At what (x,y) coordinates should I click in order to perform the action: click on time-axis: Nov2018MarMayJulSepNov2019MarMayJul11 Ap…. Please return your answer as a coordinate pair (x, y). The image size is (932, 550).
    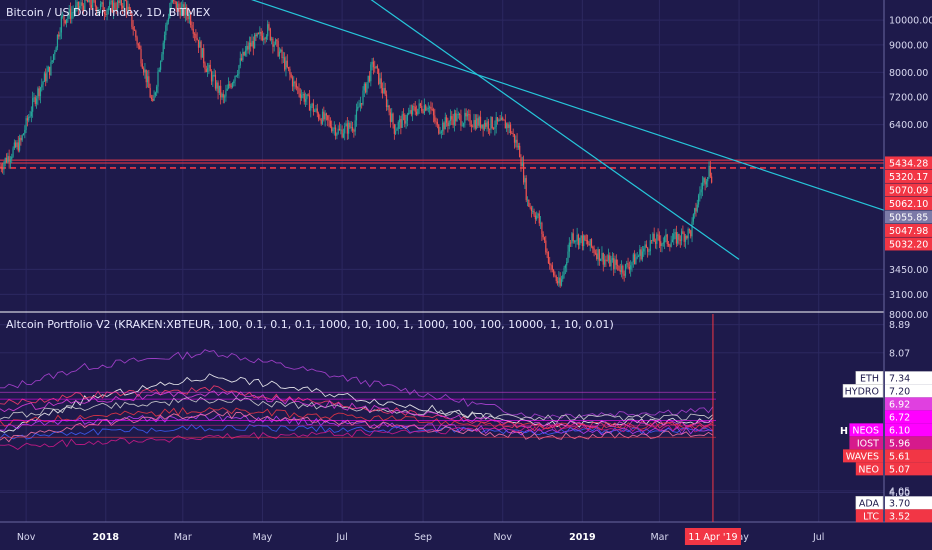
    Looking at the image, I should click on (421, 536).